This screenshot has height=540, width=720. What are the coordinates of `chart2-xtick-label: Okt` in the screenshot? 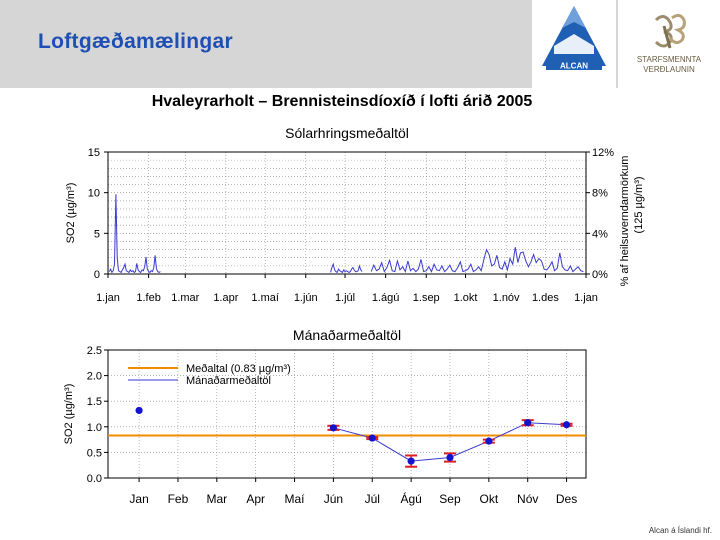 It's located at (489, 499).